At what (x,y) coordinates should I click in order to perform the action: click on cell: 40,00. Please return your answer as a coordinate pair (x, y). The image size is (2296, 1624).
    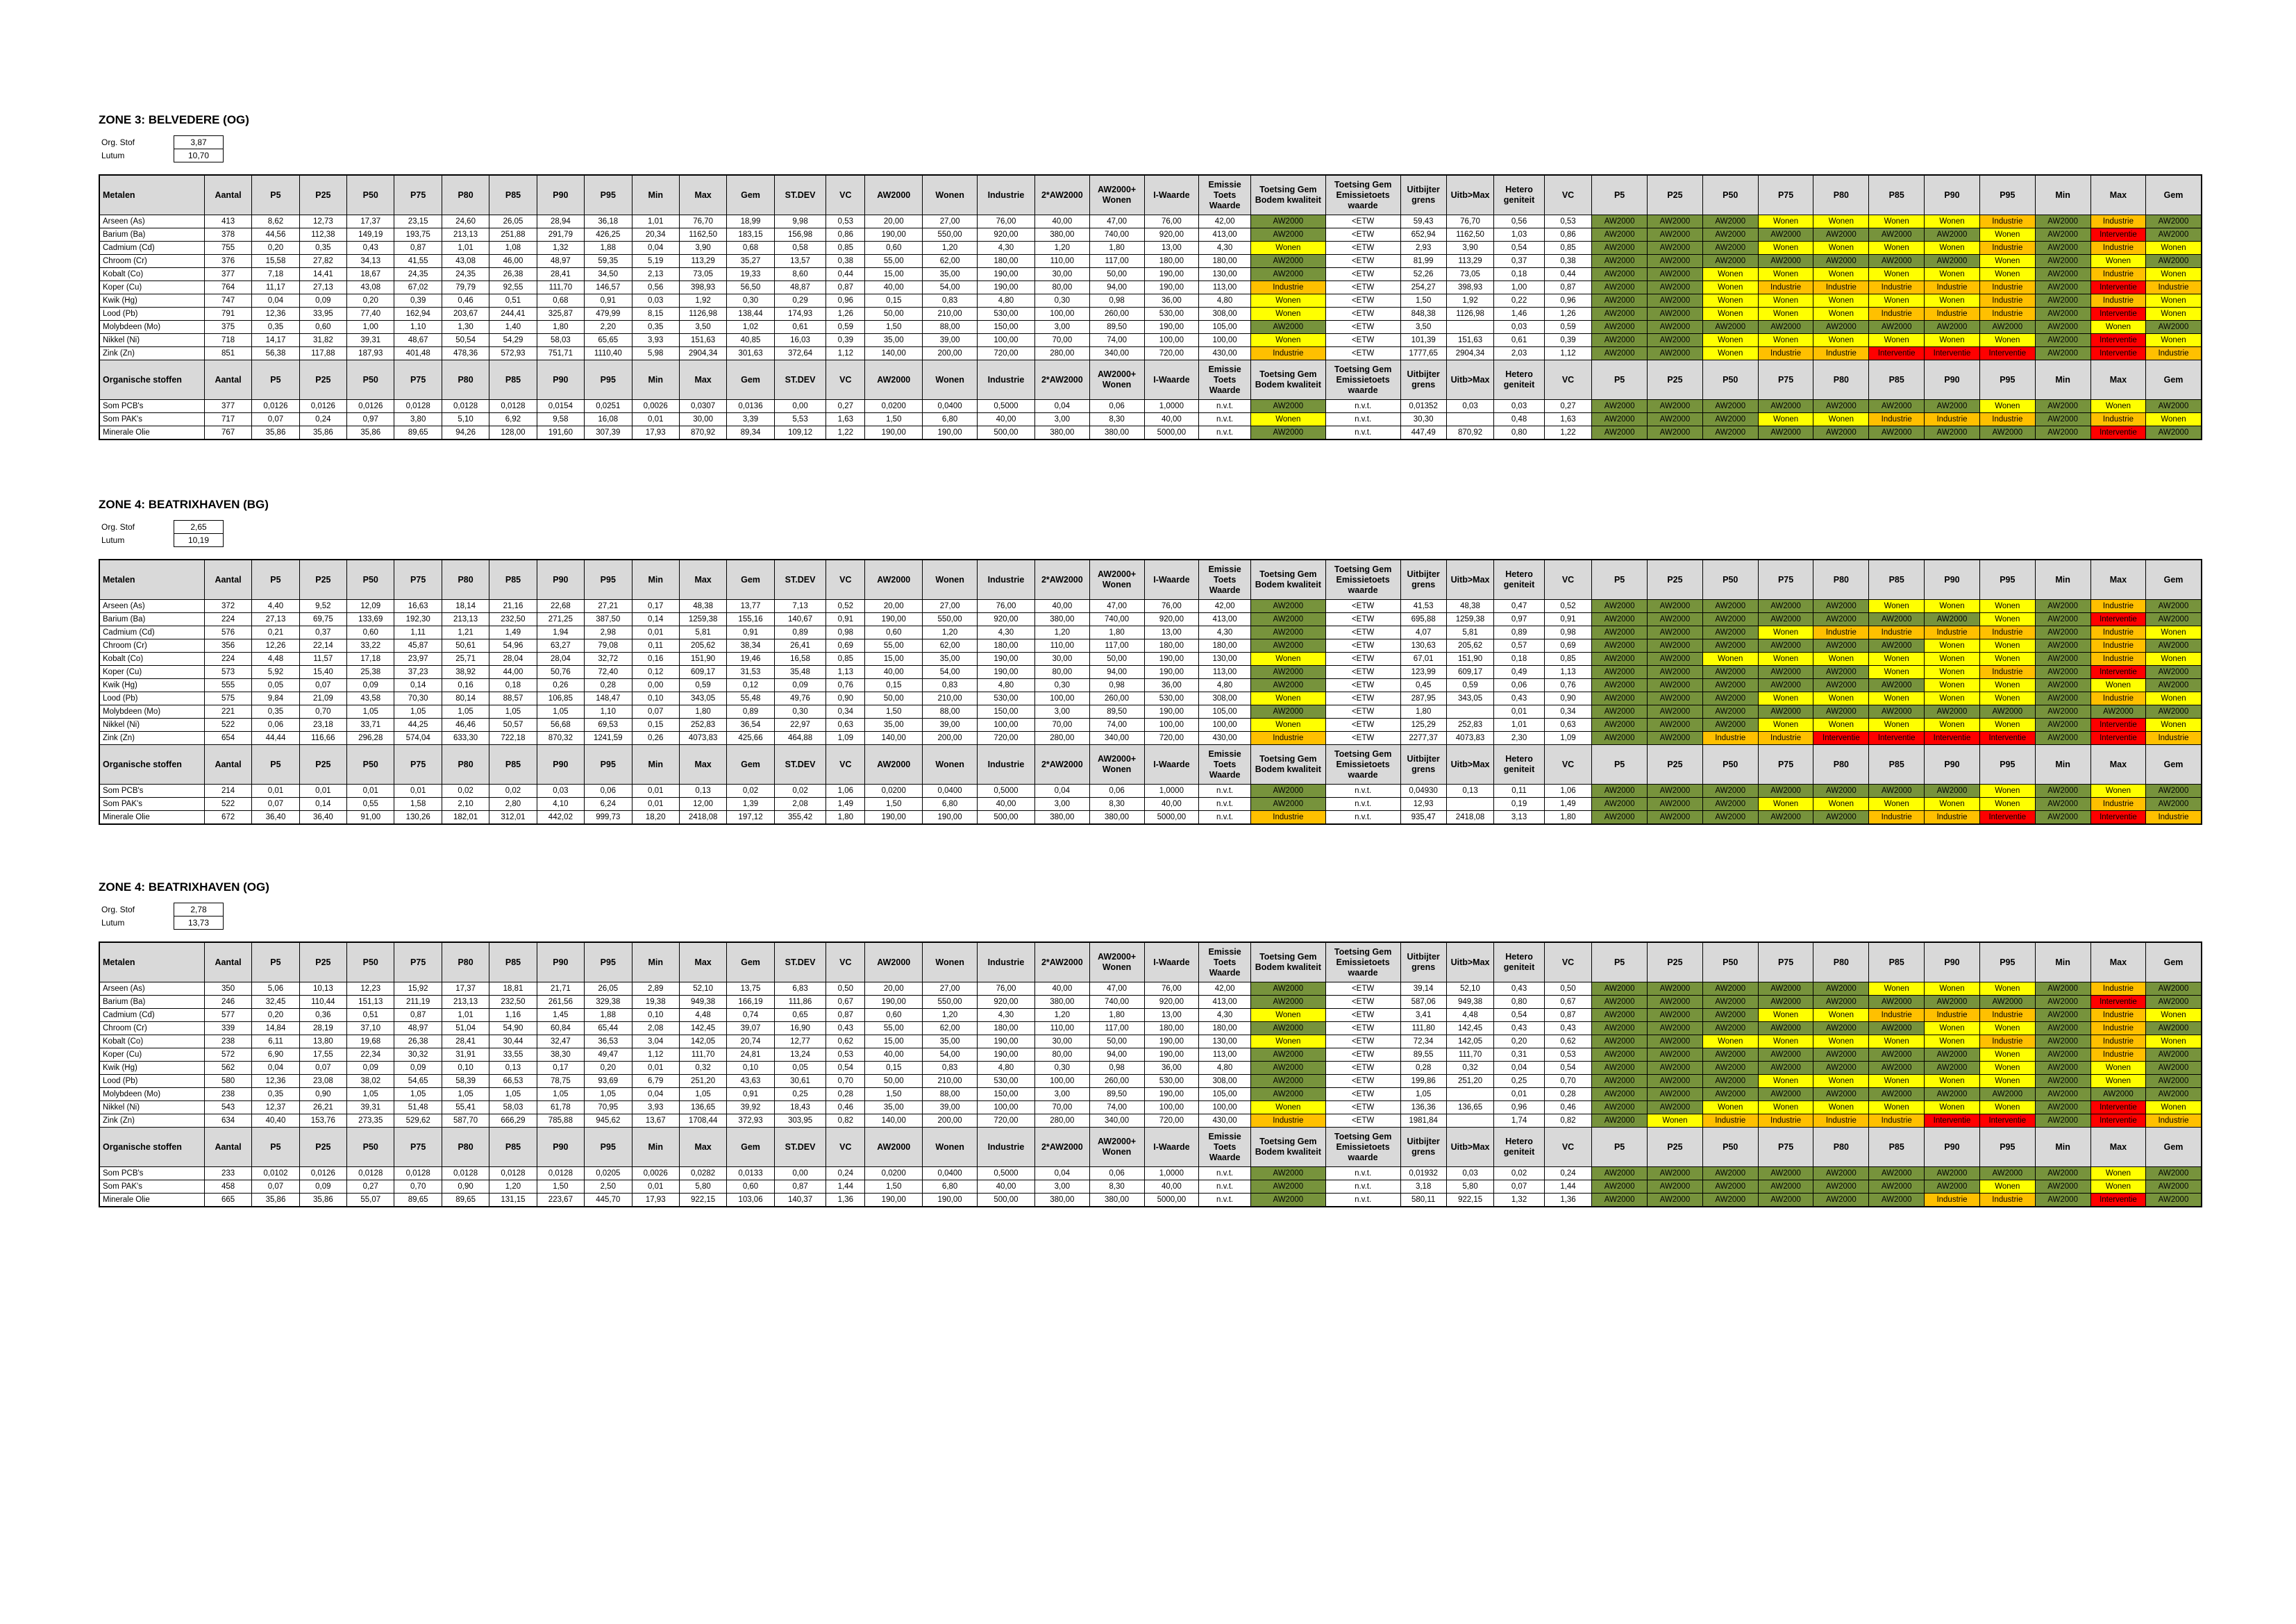
    Looking at the image, I should click on (1062, 222).